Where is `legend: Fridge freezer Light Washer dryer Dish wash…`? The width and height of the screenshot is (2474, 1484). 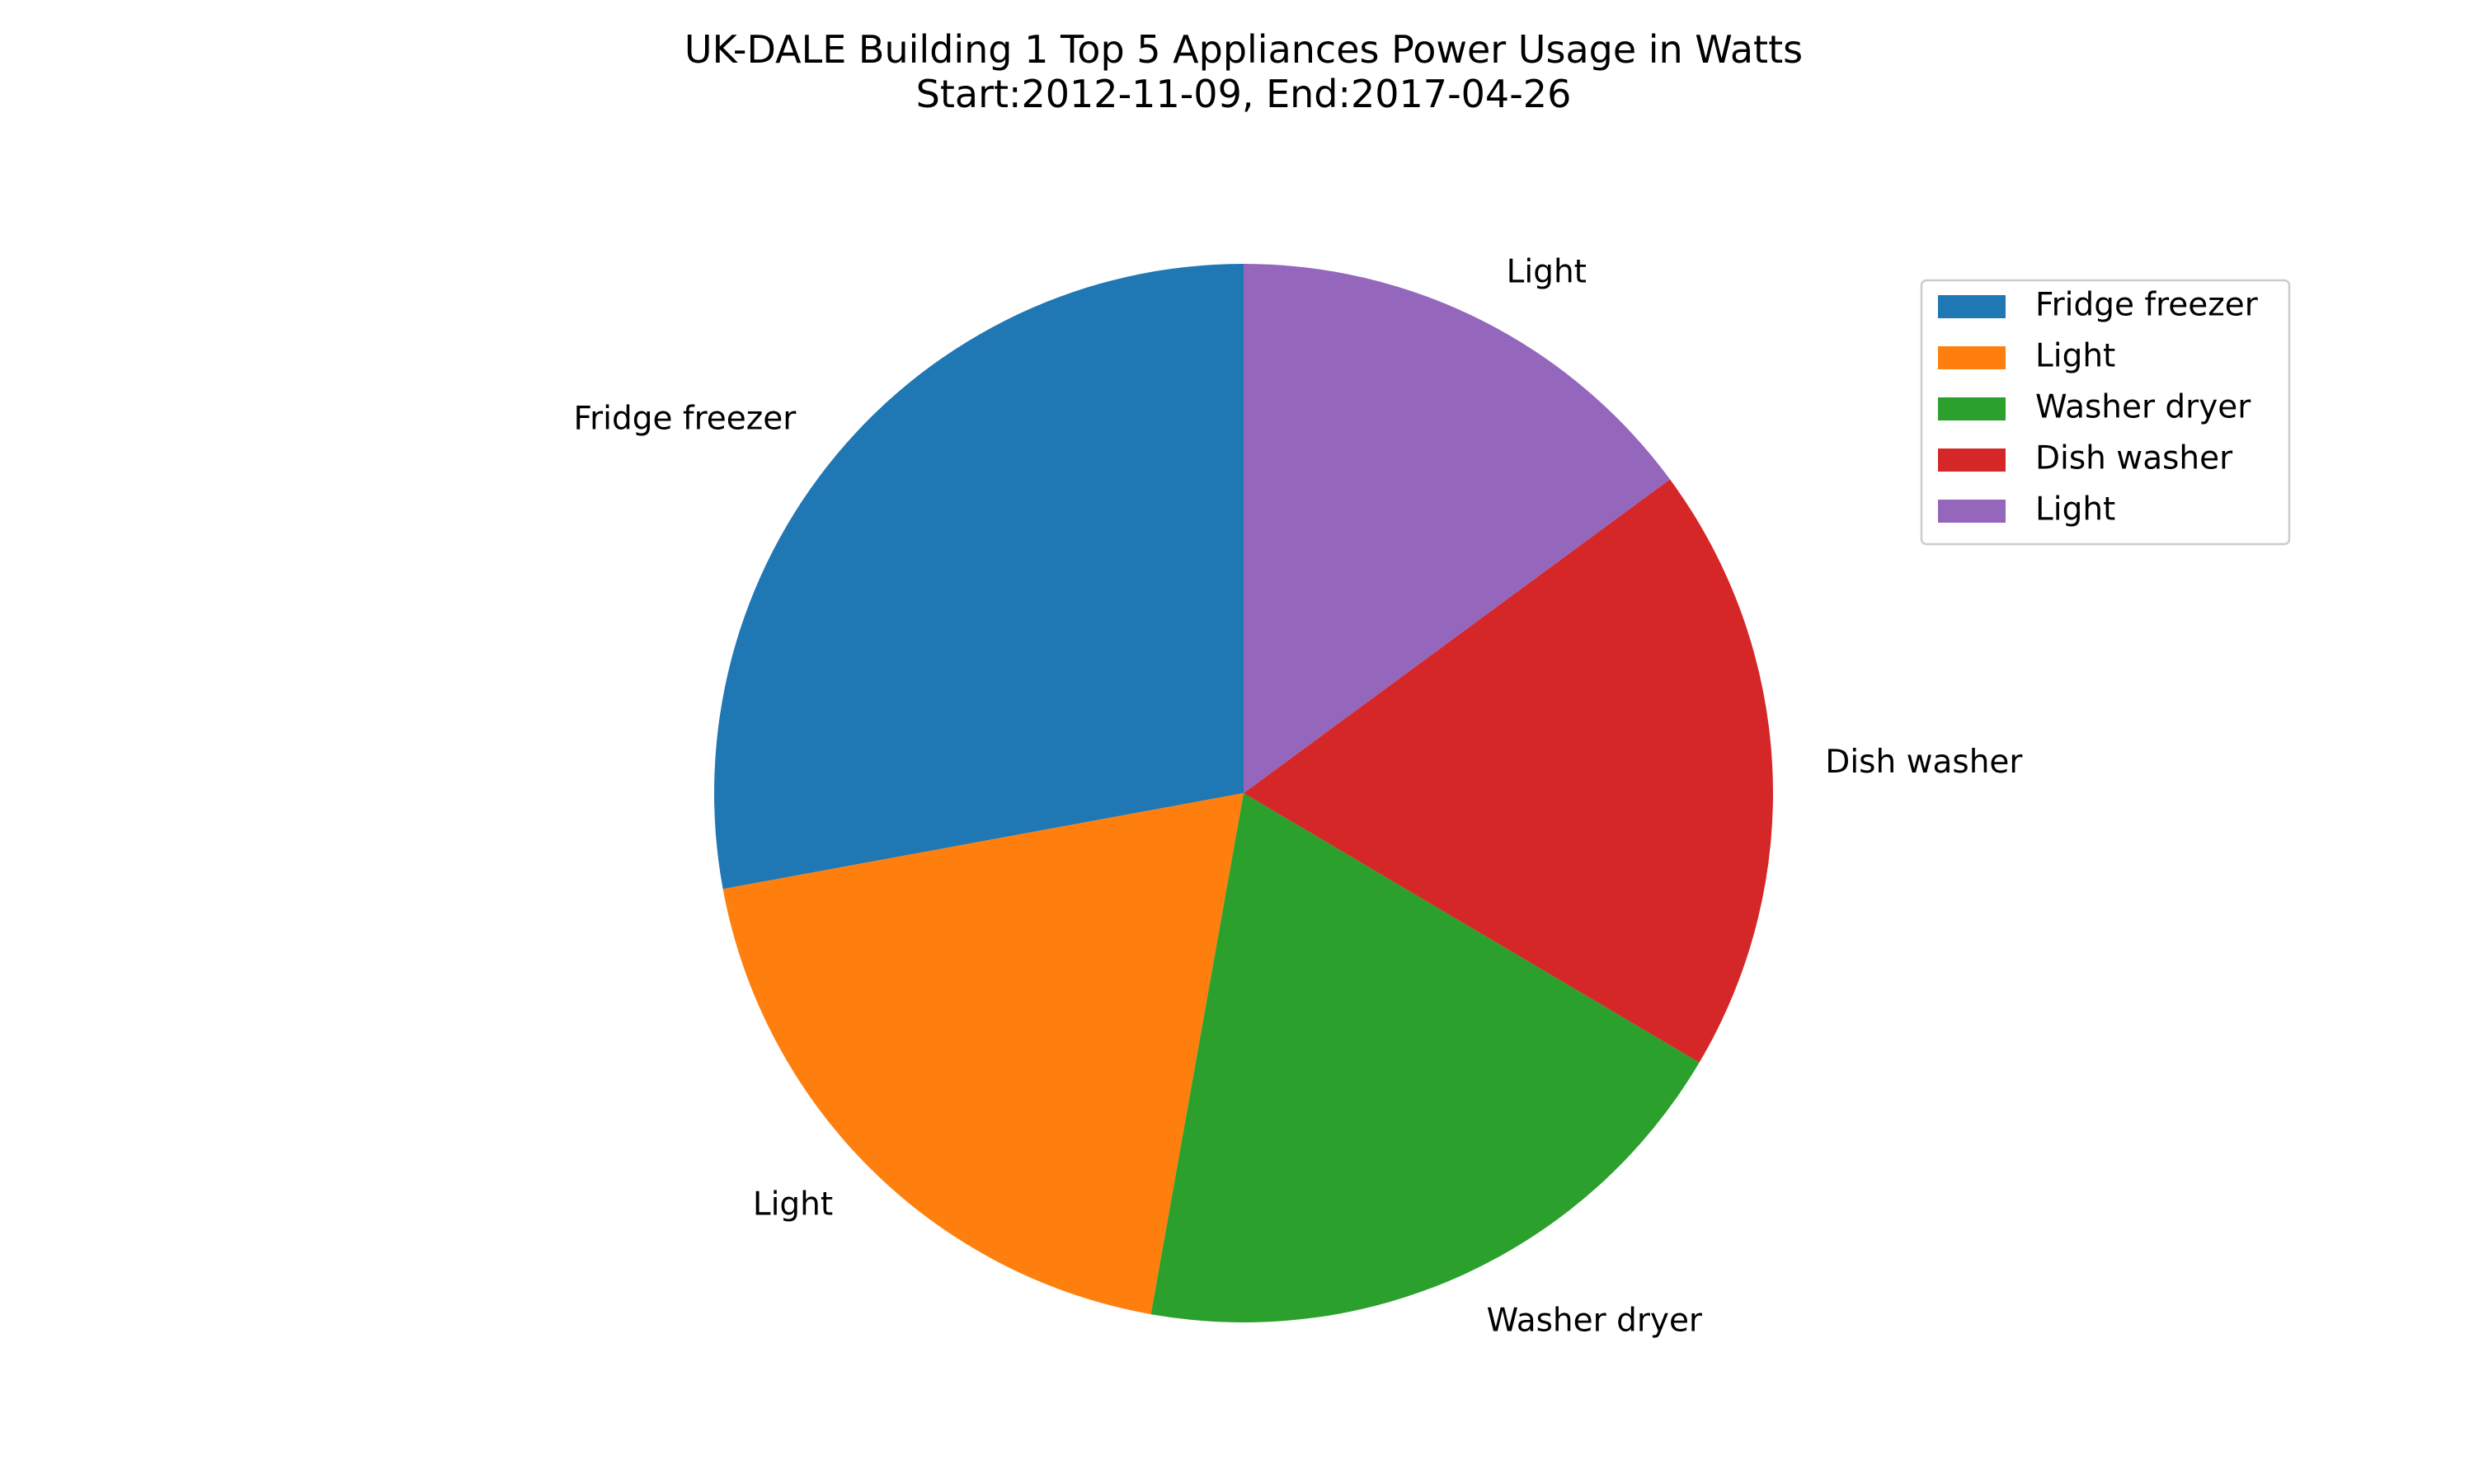
legend: Fridge freezer Light Washer dryer Dish wash… is located at coordinates (2105, 412).